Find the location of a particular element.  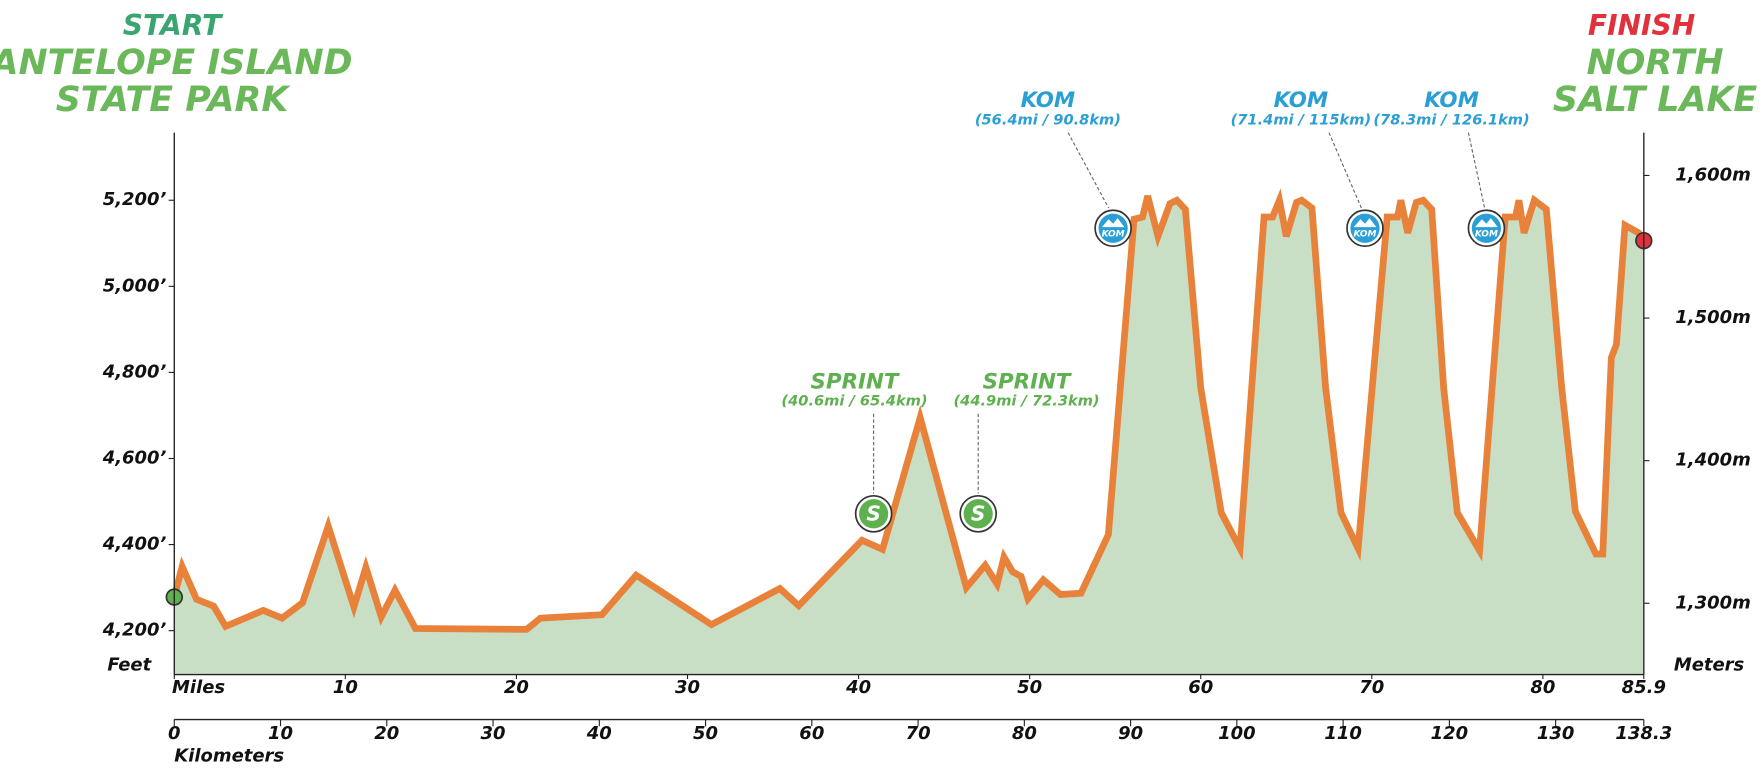

x2-tick-label: 80 is located at coordinates (1024, 733).